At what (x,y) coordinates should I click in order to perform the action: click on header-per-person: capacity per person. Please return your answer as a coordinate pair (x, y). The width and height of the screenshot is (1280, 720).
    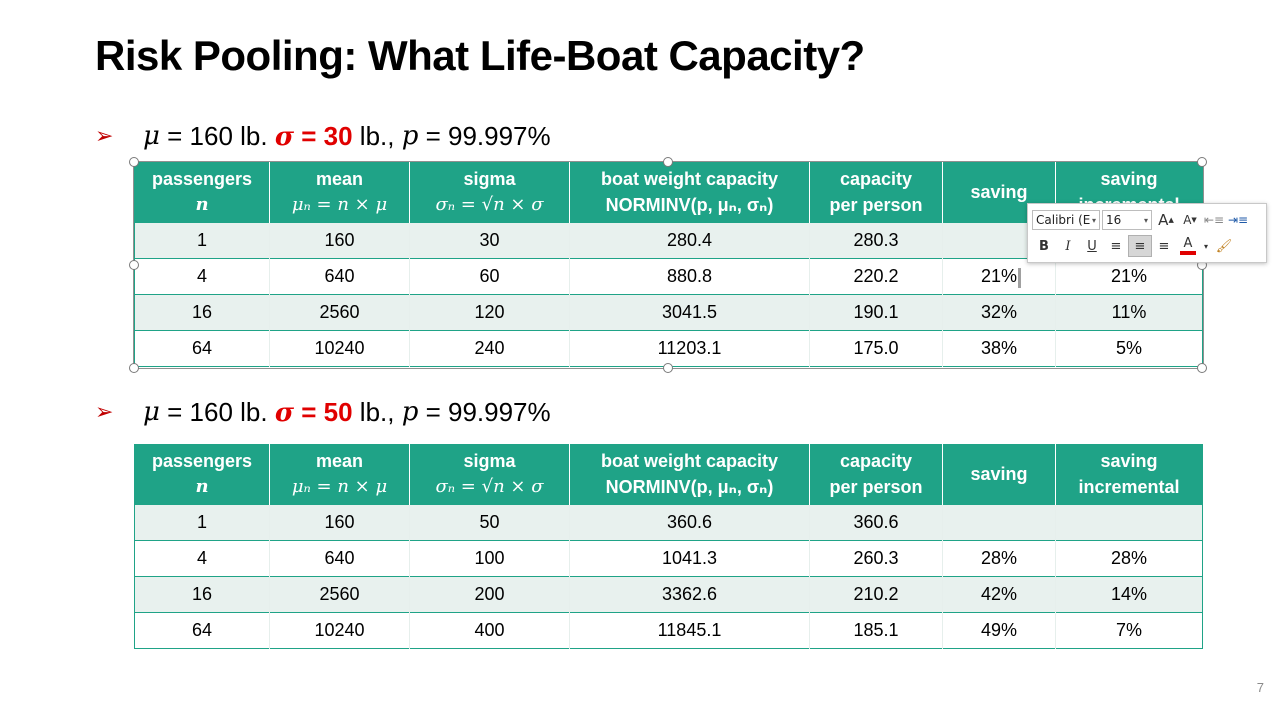
    Looking at the image, I should click on (876, 192).